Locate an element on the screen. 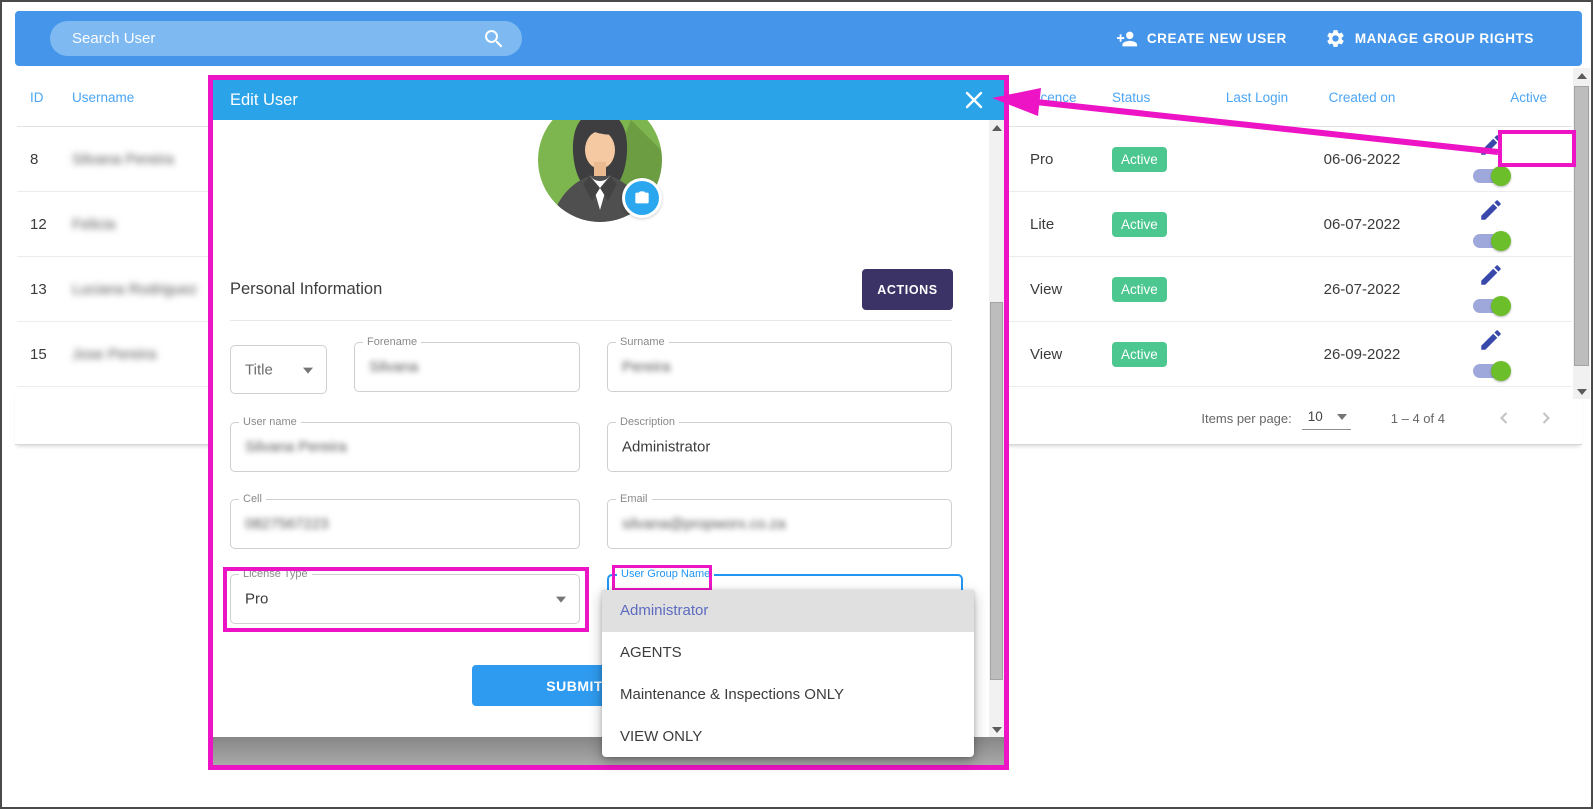 This screenshot has width=1593, height=809. search-placeholder: Search User is located at coordinates (114, 38).